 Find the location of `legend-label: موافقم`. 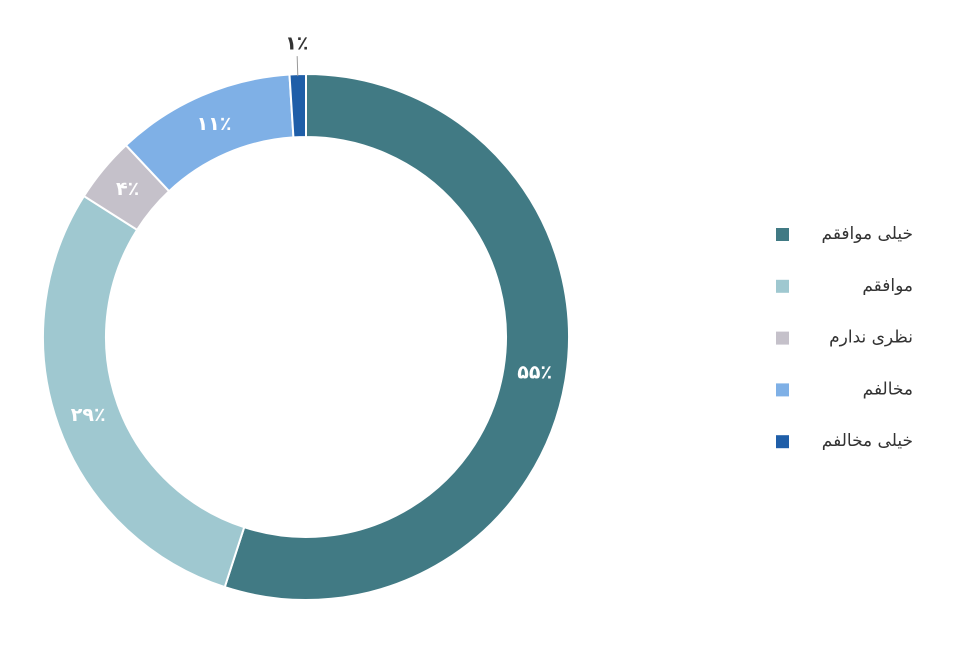

legend-label: موافقم is located at coordinates (887, 286).